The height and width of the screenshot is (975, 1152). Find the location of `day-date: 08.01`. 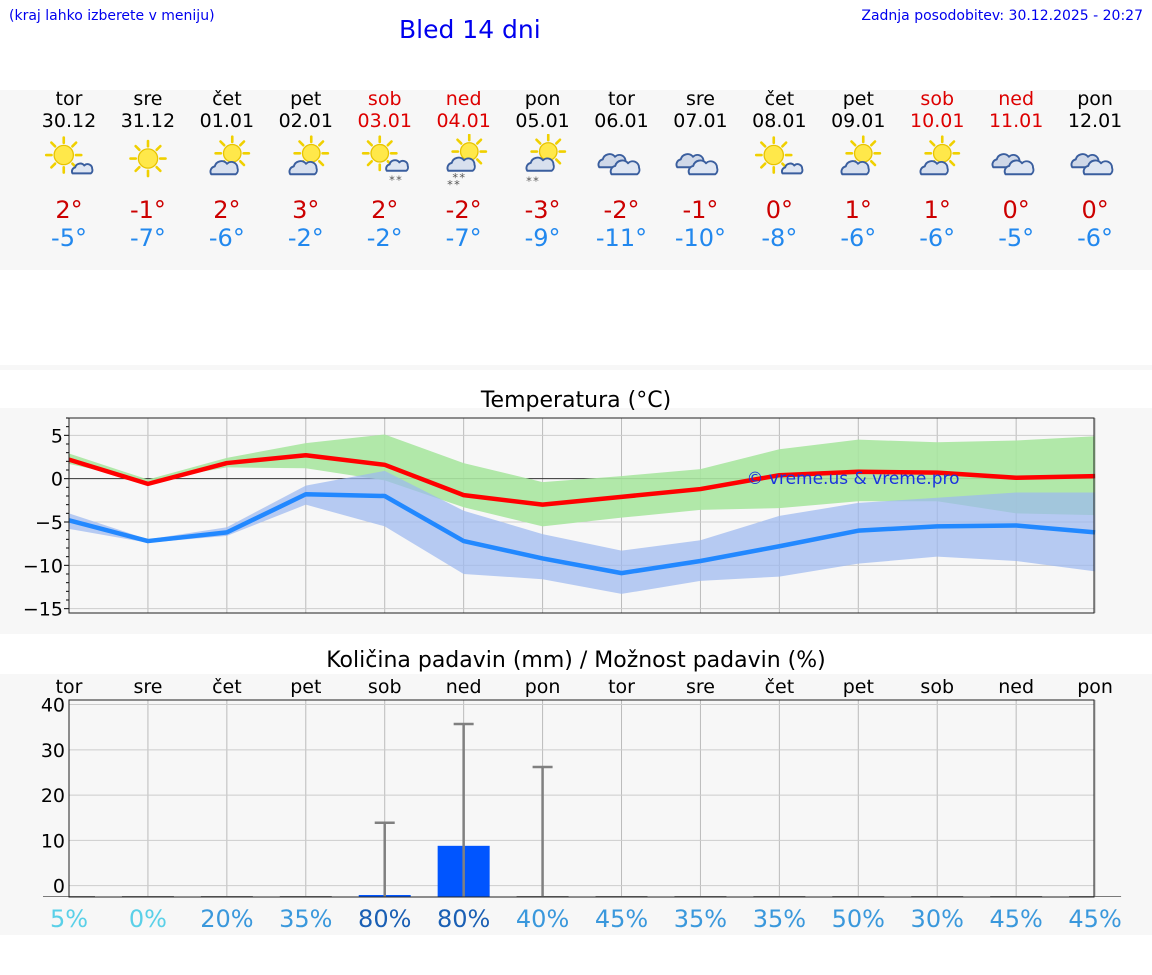

day-date: 08.01 is located at coordinates (779, 121).